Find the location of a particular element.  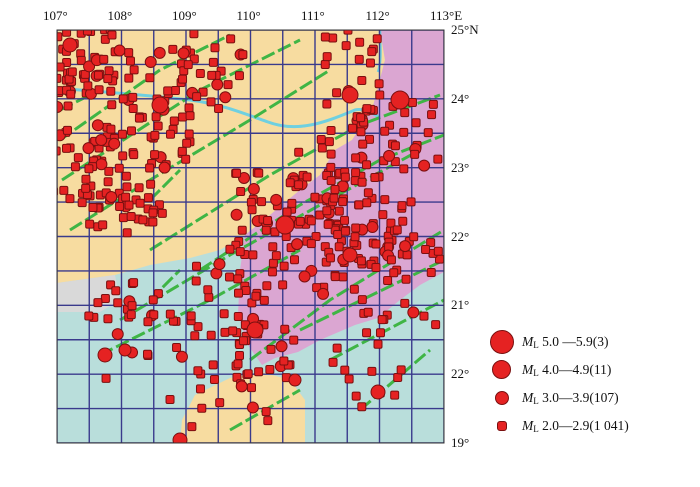

longitude-label: 107° is located at coordinates (55, 15).